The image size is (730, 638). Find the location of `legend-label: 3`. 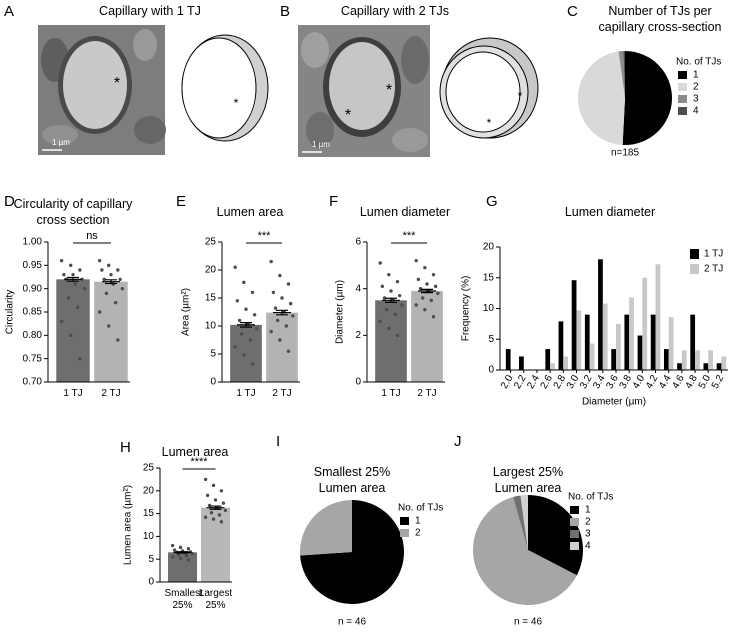

legend-label: 3 is located at coordinates (588, 534).